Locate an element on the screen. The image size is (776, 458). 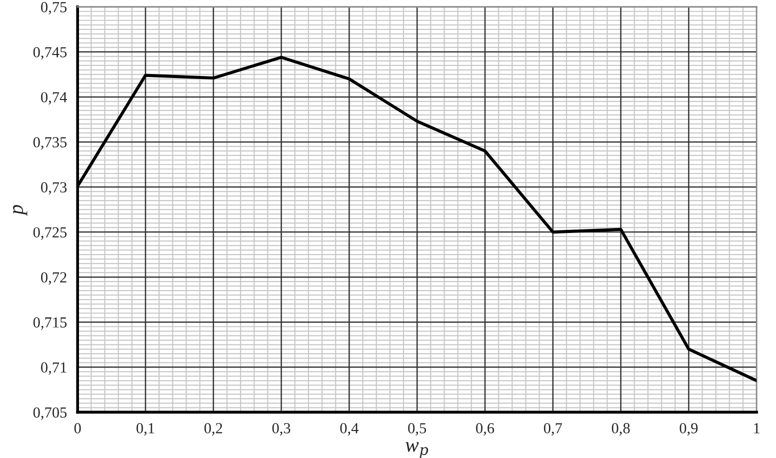
y-tick-label: 0,745 is located at coordinates (50, 53).